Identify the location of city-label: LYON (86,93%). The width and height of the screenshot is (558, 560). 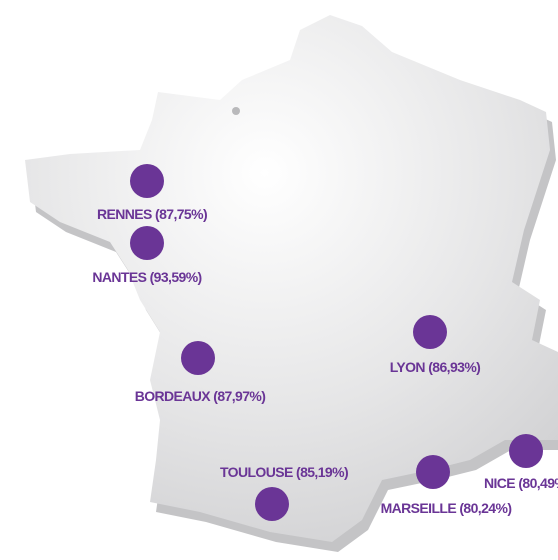
(435, 367).